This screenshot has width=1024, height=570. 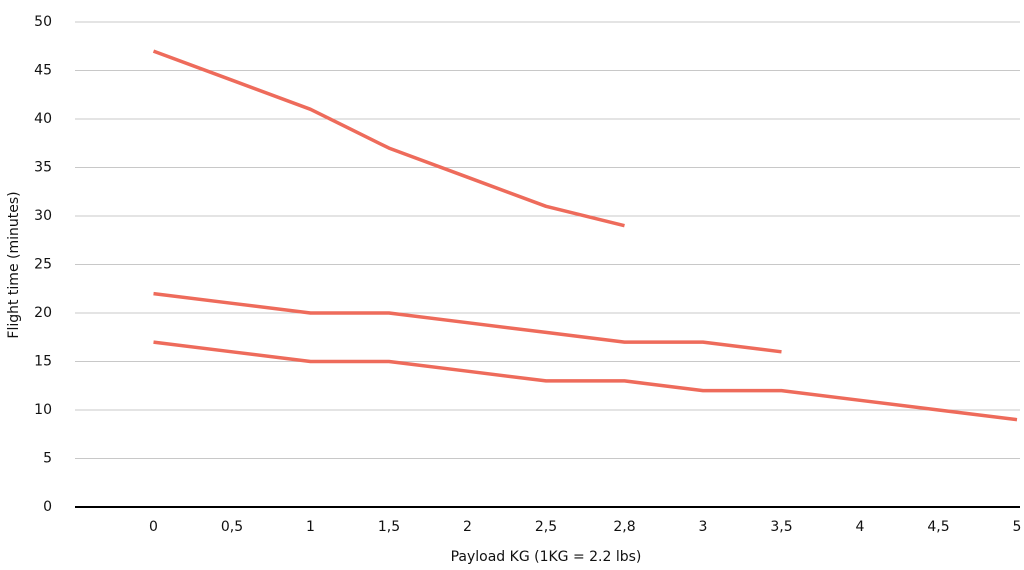 What do you see at coordinates (43, 22) in the screenshot?
I see `y-tick-label: 50` at bounding box center [43, 22].